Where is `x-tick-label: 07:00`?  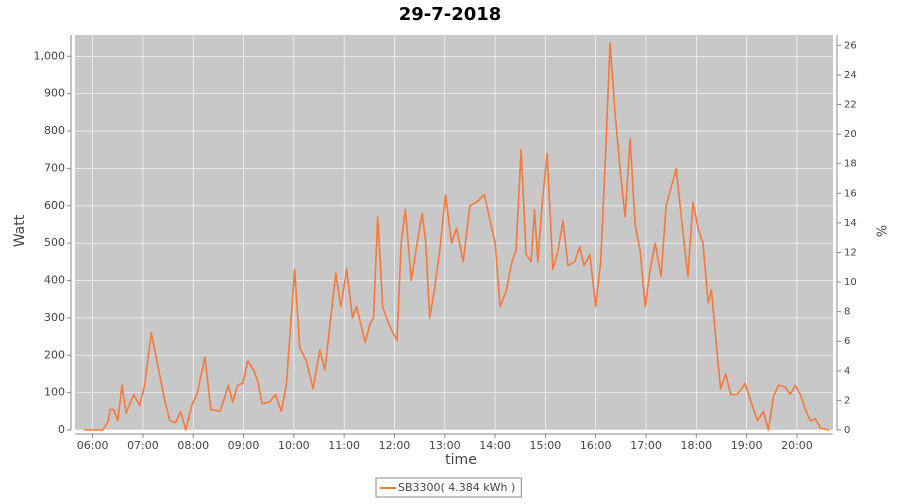 x-tick-label: 07:00 is located at coordinates (143, 445).